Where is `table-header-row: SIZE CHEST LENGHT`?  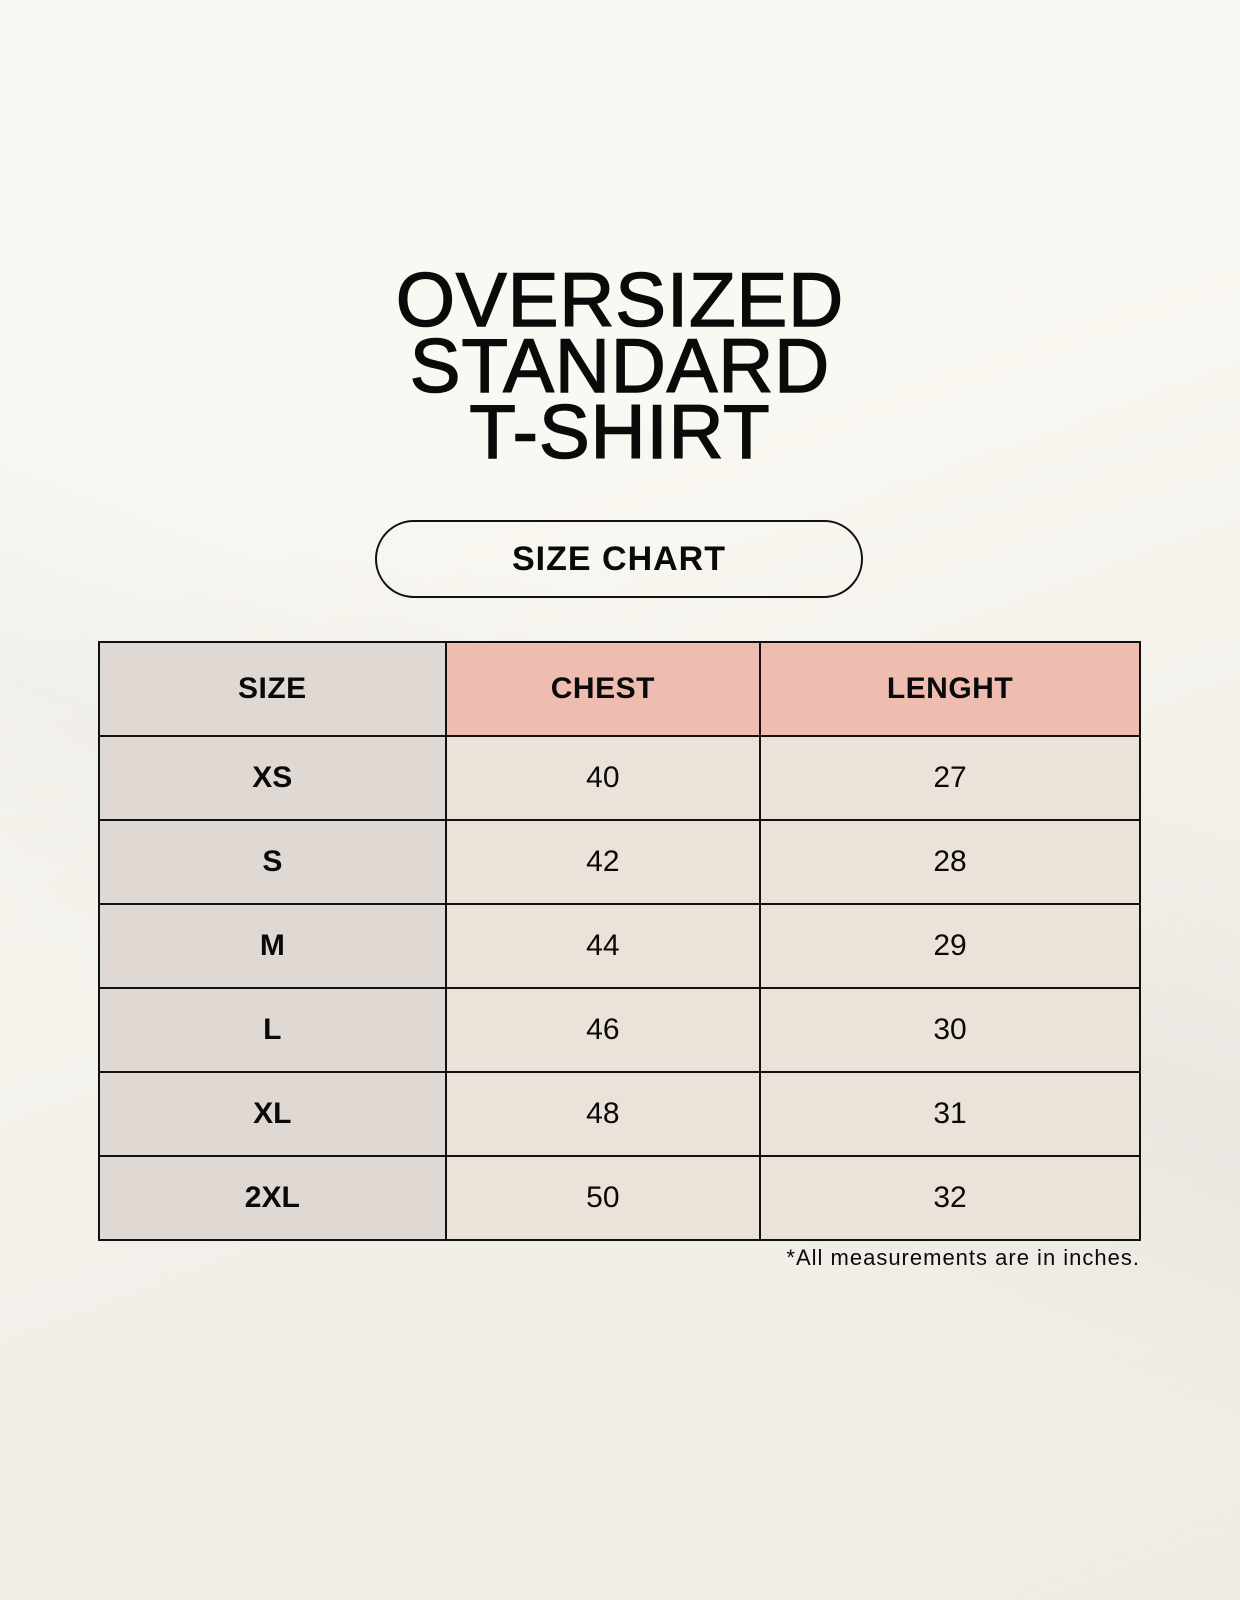 table-header-row: SIZE CHEST LENGHT is located at coordinates (619, 689).